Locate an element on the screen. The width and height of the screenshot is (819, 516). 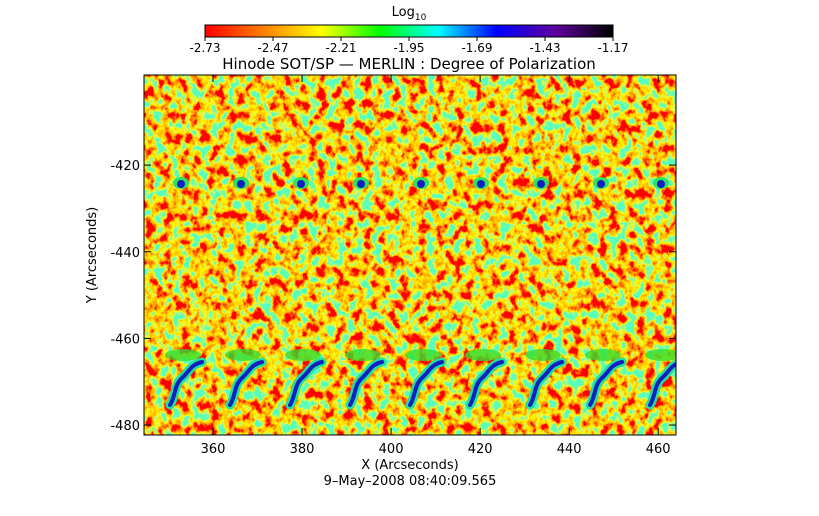
x-axis-label: X (Arcseconds) is located at coordinates (409, 465).